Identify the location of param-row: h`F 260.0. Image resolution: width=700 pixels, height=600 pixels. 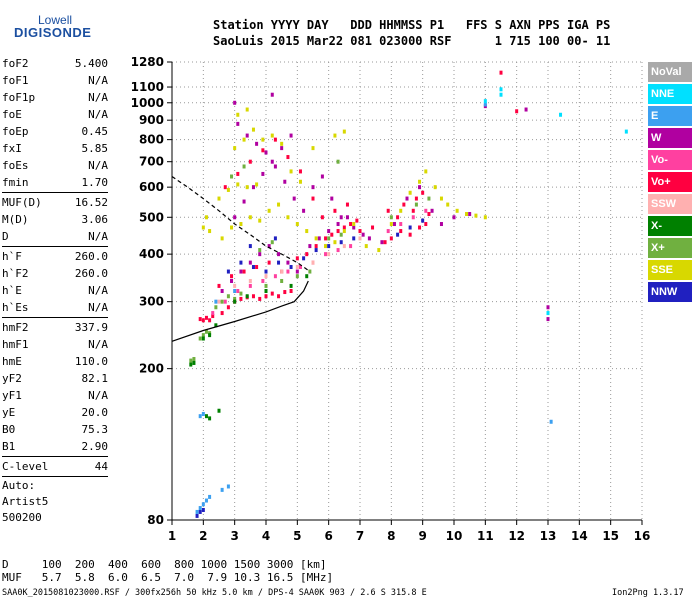
(55, 256).